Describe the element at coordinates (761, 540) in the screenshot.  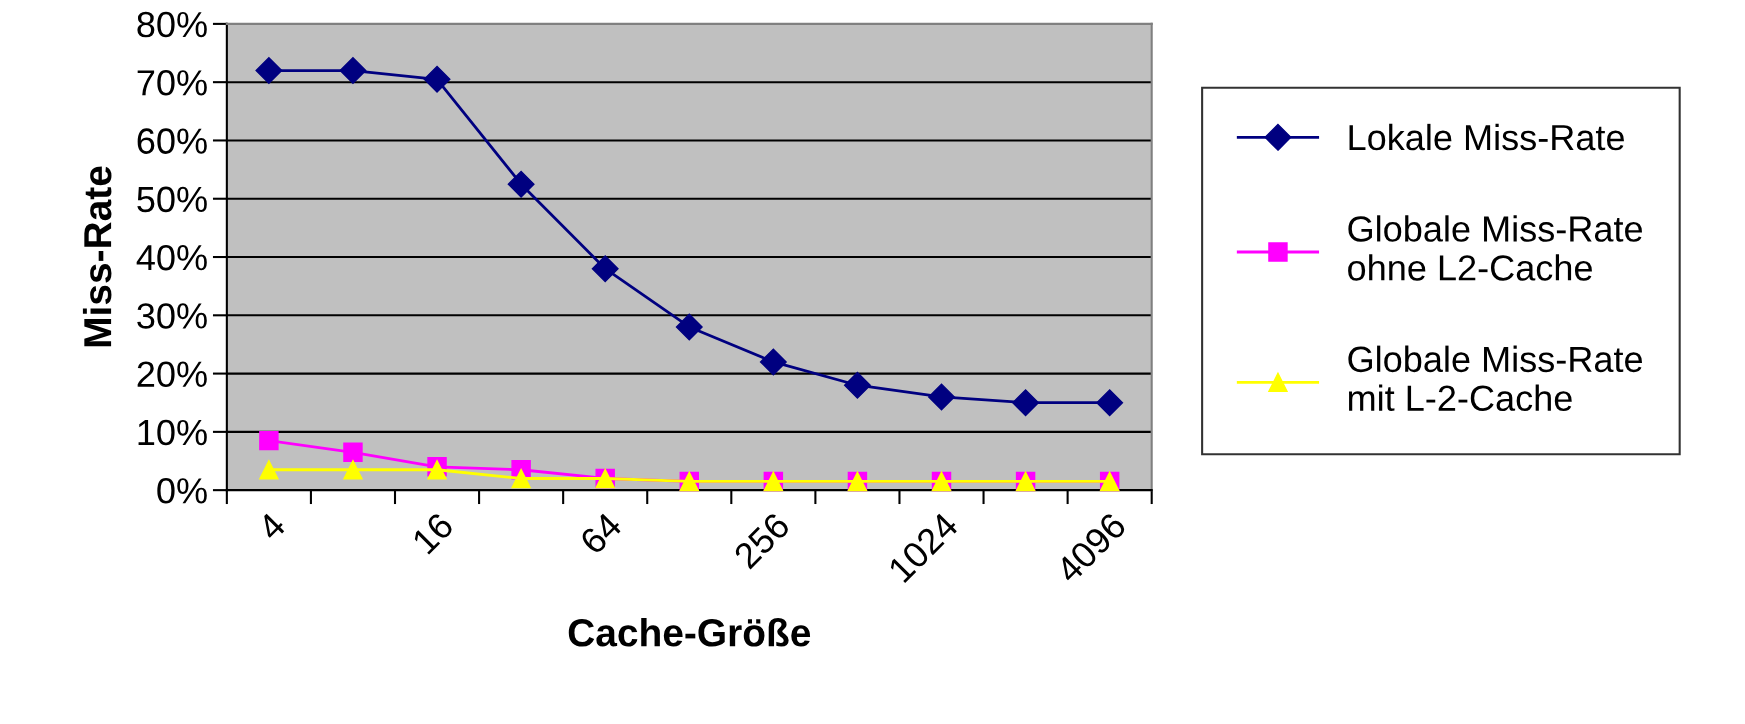
I see `x-tick-label: 256` at that location.